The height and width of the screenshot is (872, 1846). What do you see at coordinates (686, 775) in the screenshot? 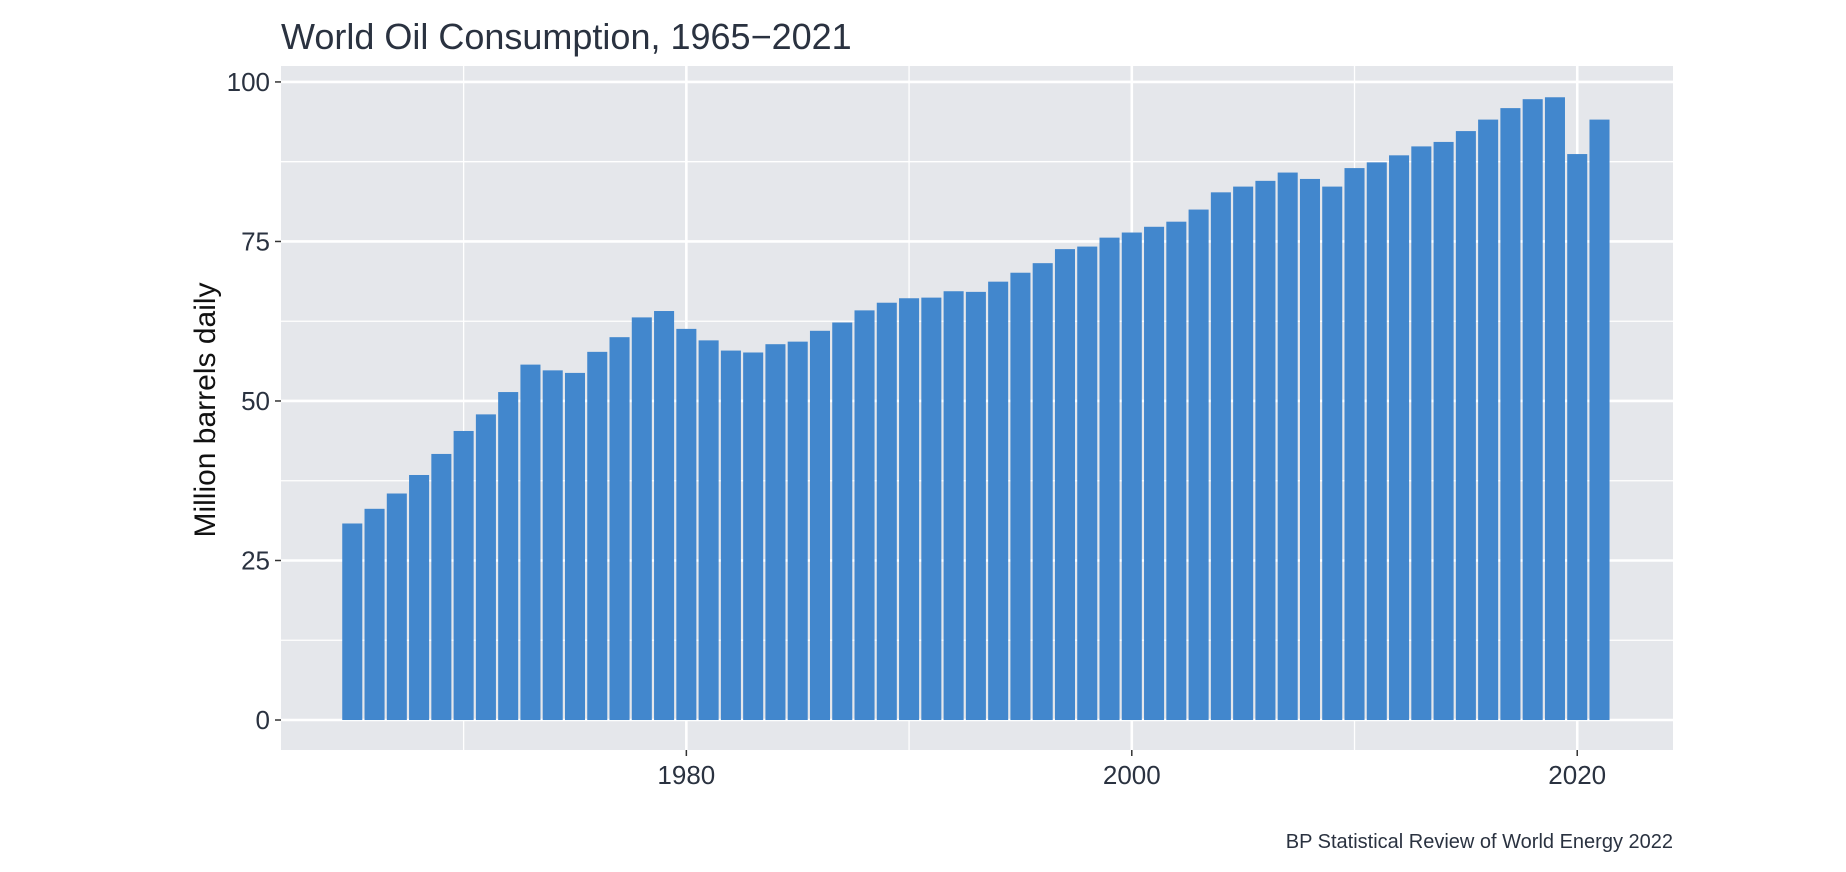
I see `x-tick-label: 1980` at bounding box center [686, 775].